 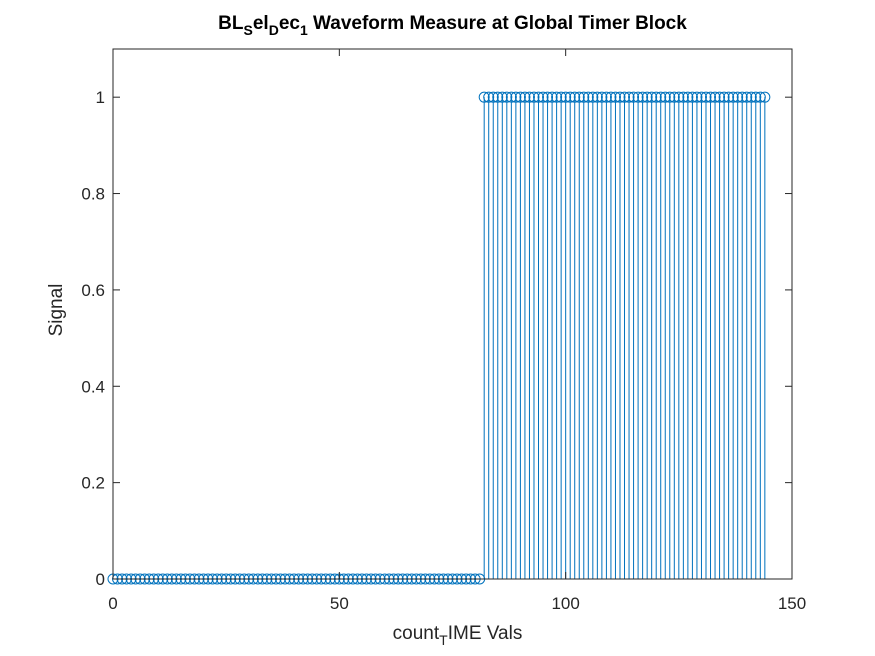 I want to click on y-tick-label: 1, so click(x=100, y=97).